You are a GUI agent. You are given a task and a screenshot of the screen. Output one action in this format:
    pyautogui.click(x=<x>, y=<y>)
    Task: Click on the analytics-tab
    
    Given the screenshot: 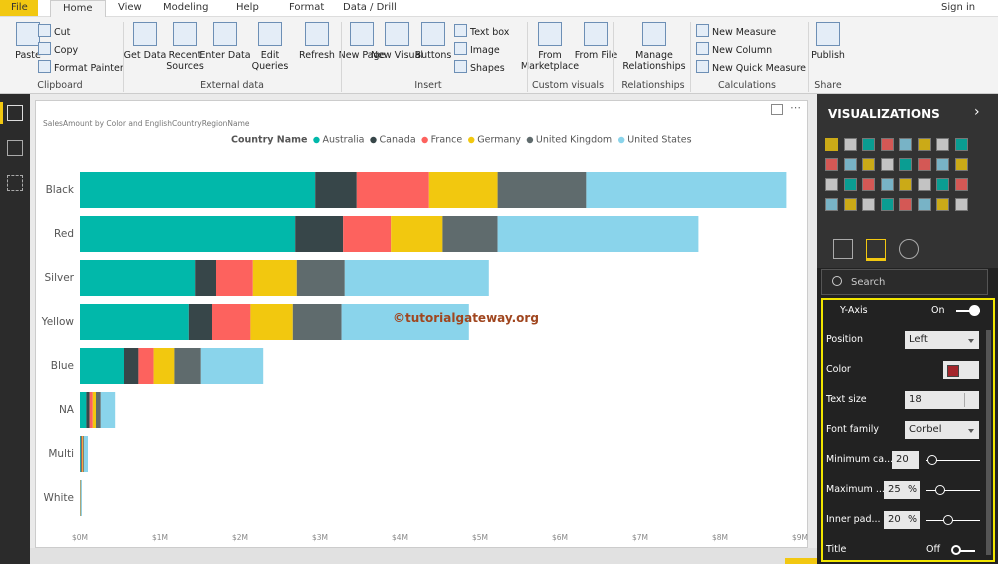 What is the action you would take?
    pyautogui.click(x=909, y=249)
    